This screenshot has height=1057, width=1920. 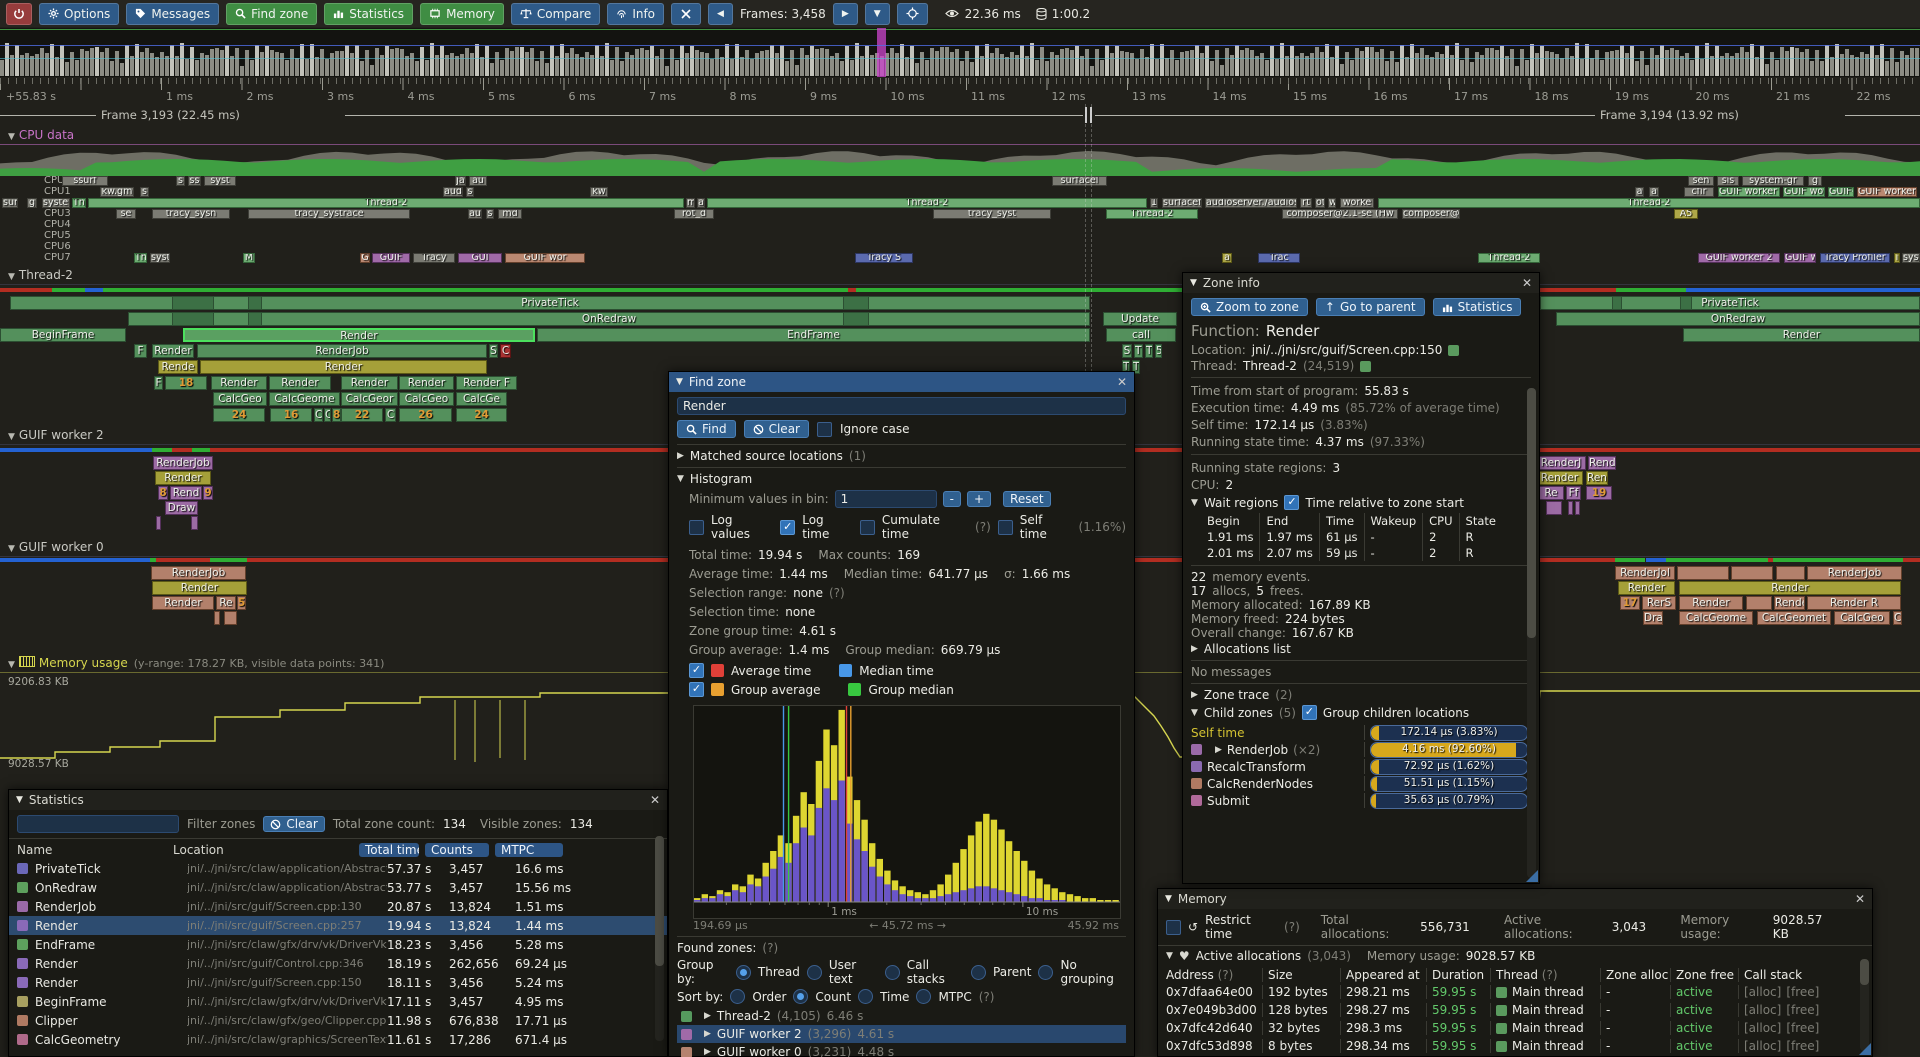 I want to click on timeline-zone: RenderJob, so click(x=342, y=351).